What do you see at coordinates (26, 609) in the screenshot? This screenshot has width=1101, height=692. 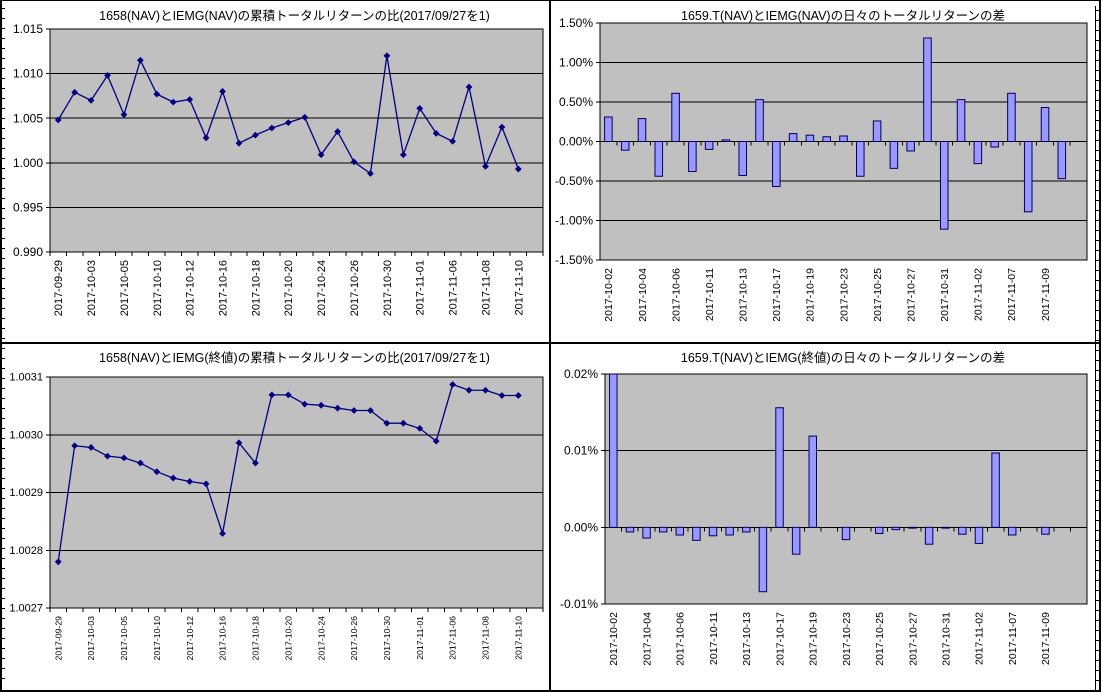 I see `svg-text: 1.0027` at bounding box center [26, 609].